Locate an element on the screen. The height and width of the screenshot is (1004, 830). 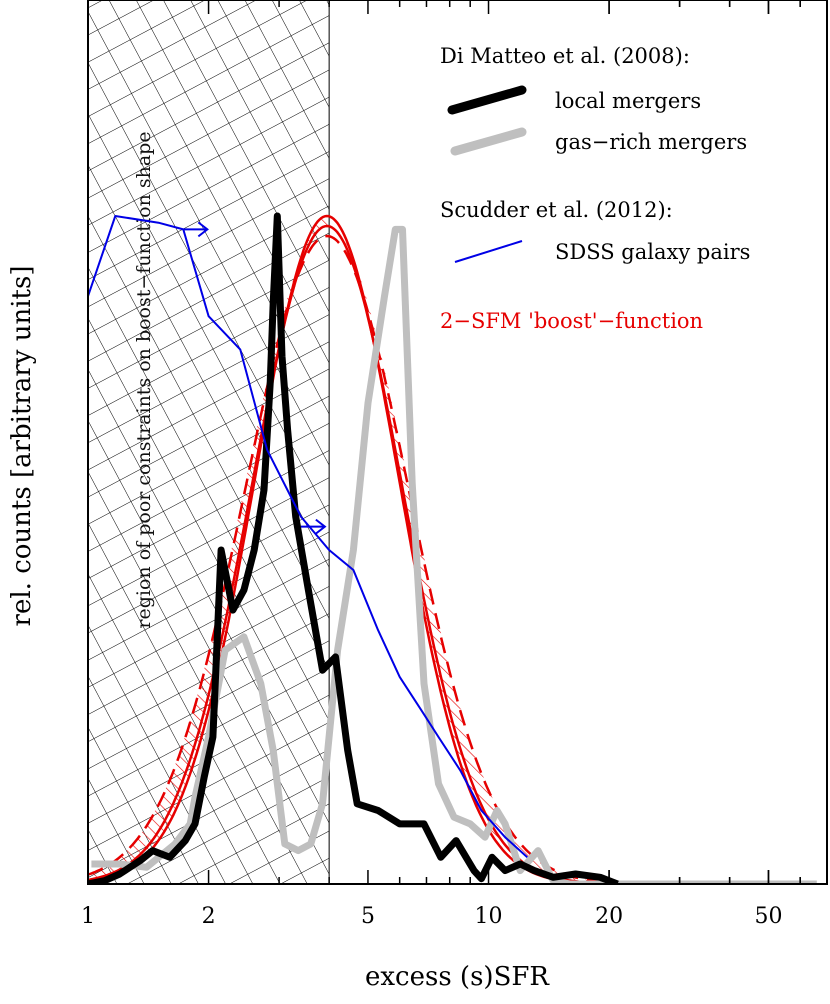
x-tick-label: 1 is located at coordinates (88, 916).